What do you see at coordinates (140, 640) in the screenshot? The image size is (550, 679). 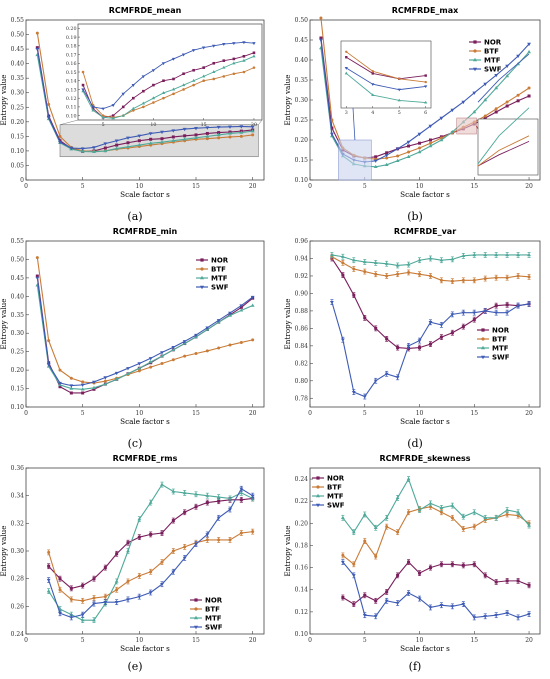 I see `x-tick-label: 10` at bounding box center [140, 640].